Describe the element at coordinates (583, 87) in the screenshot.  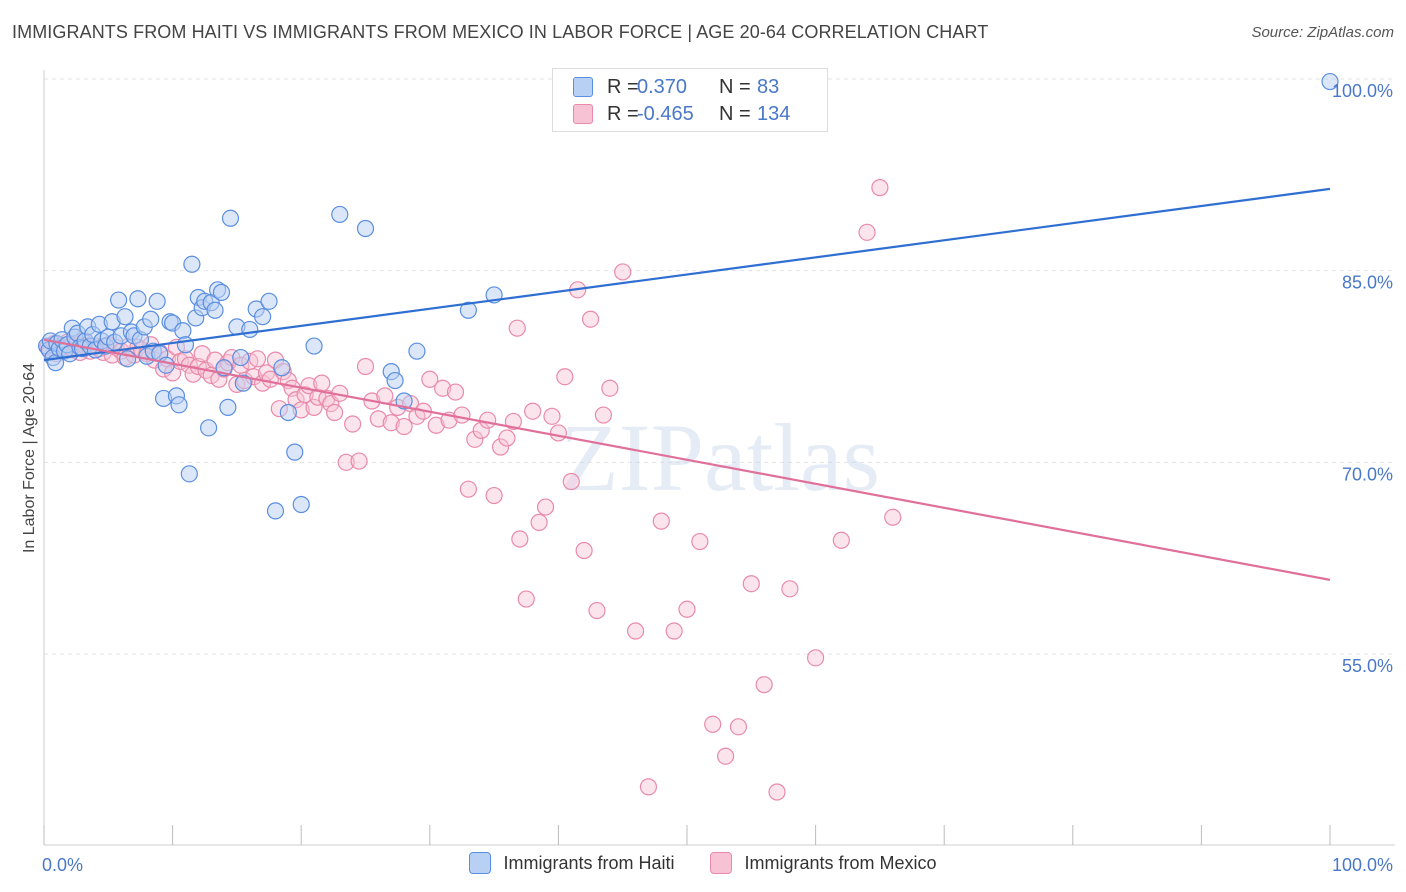
I see `haiti-swatch` at that location.